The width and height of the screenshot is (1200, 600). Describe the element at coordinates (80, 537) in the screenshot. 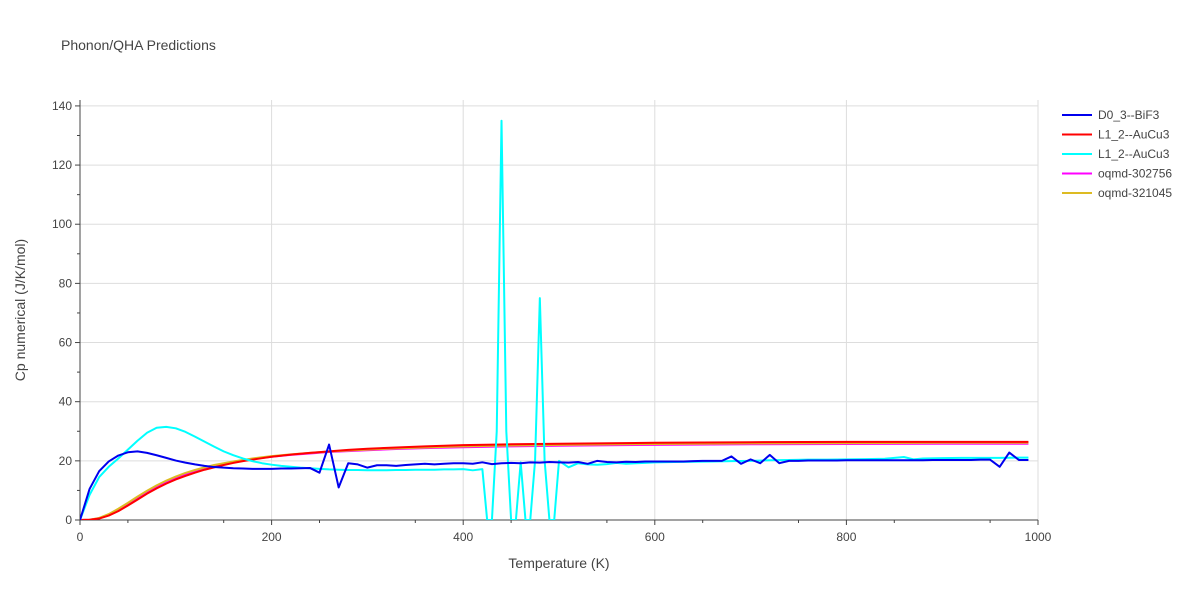

I see `x-tick-label: 0` at that location.